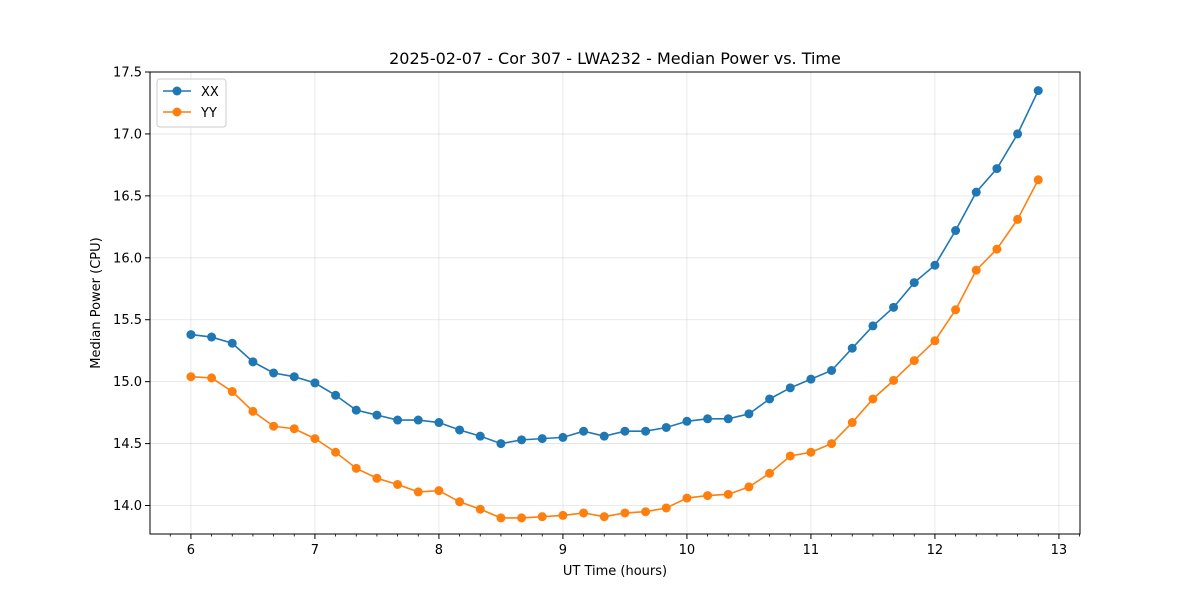  Describe the element at coordinates (127, 134) in the screenshot. I see `y-tick-label: 17.0` at that location.